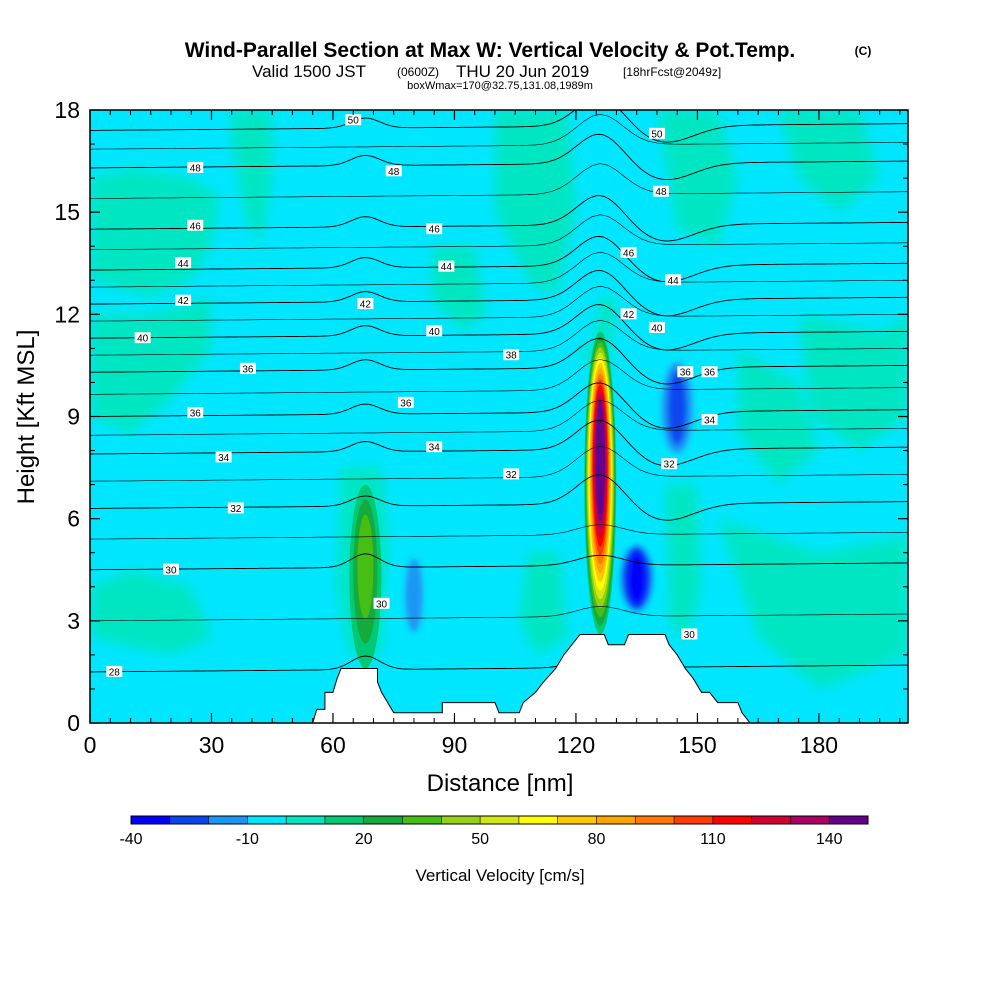 This screenshot has width=1000, height=1000. I want to click on y-tick-label: 18, so click(67, 110).